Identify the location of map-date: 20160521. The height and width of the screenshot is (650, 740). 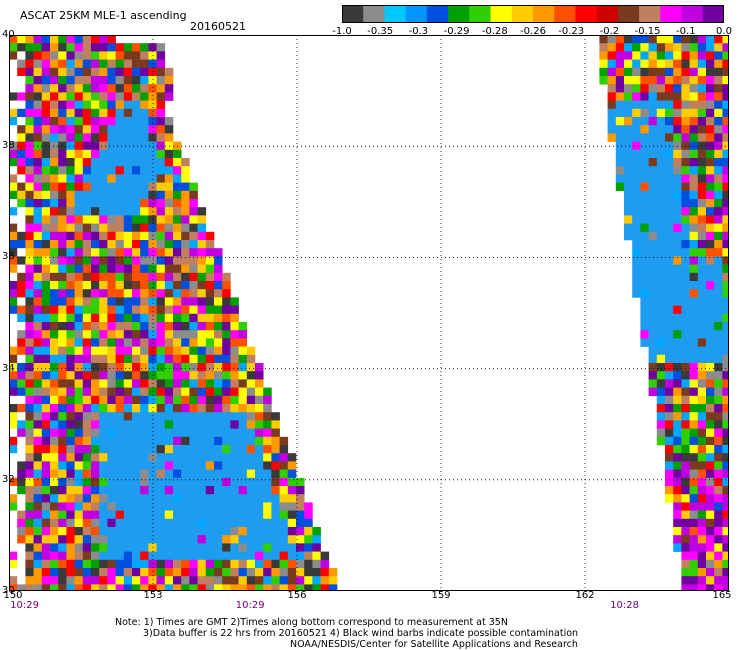
(218, 26).